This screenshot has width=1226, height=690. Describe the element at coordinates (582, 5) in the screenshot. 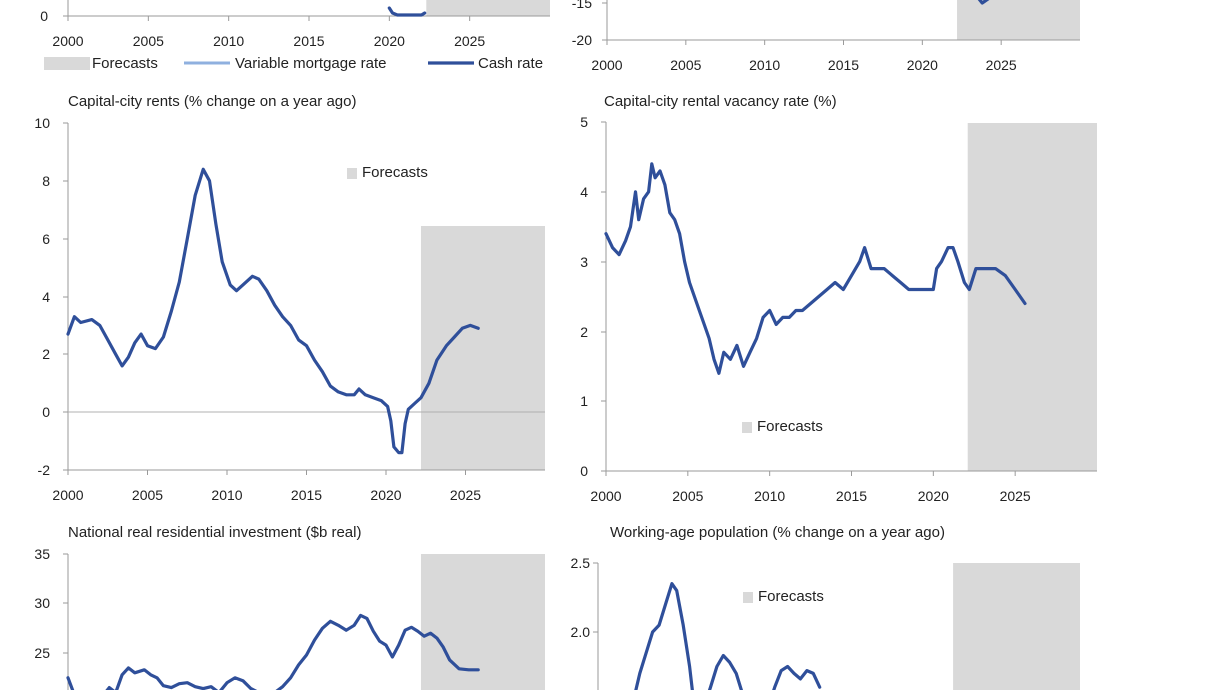

I see `y-tick-label-top-right: -15` at that location.